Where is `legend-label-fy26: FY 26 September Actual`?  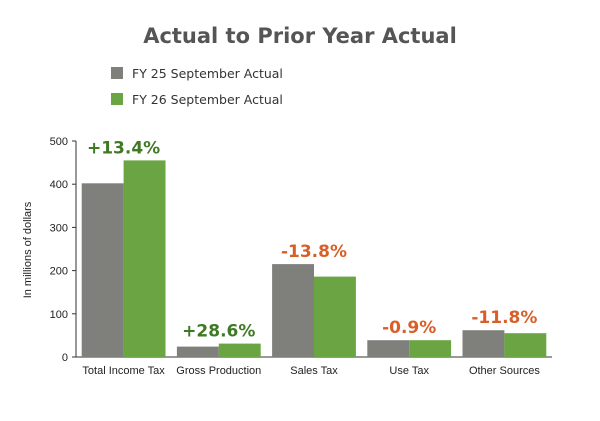 legend-label-fy26: FY 26 September Actual is located at coordinates (207, 99).